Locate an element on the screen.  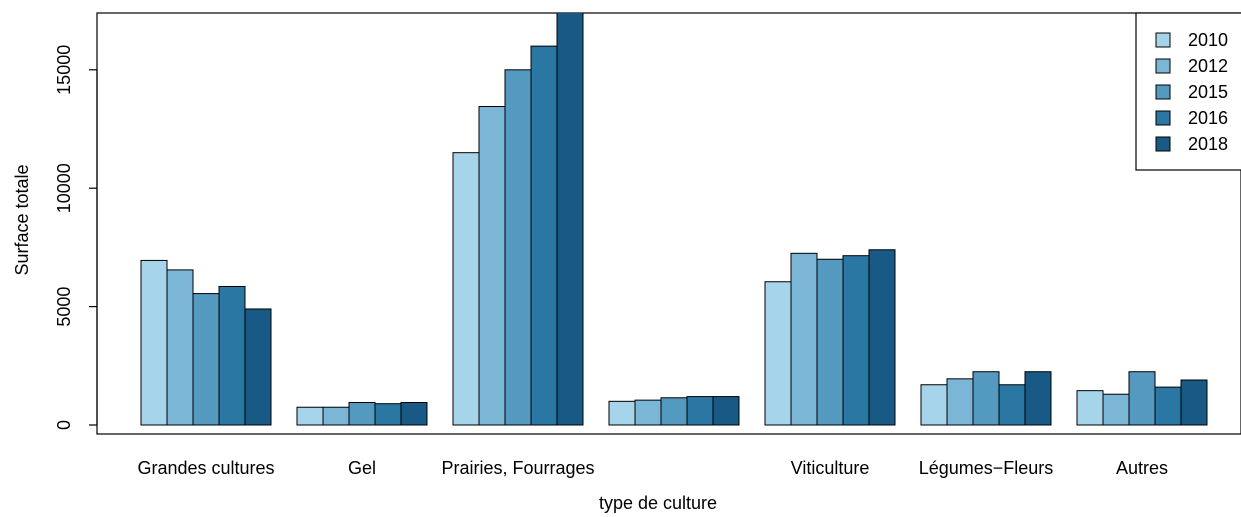
y-tick-label: 15000 is located at coordinates (64, 70).